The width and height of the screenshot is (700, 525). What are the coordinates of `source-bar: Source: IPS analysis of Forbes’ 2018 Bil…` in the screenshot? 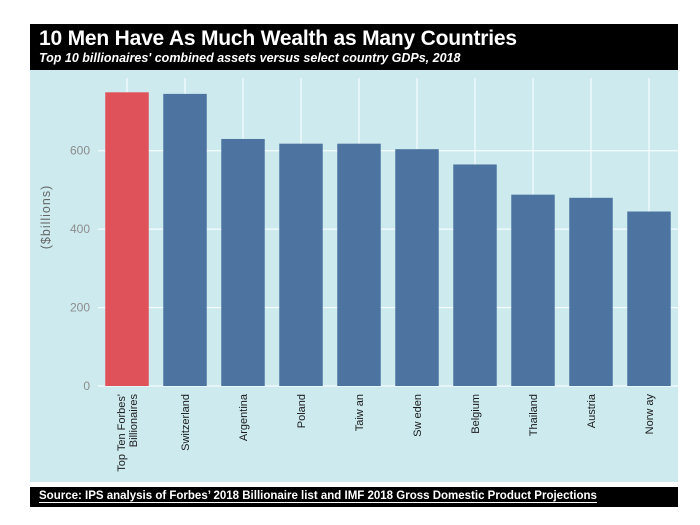 It's located at (354, 497).